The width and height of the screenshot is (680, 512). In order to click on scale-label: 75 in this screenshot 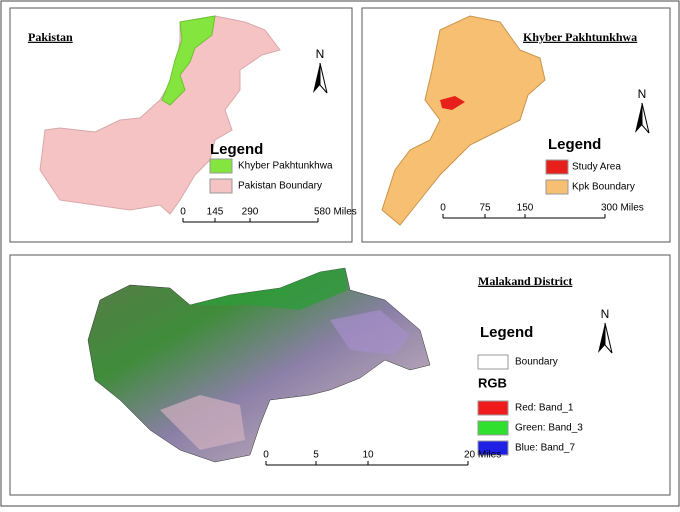, I will do `click(485, 208)`.